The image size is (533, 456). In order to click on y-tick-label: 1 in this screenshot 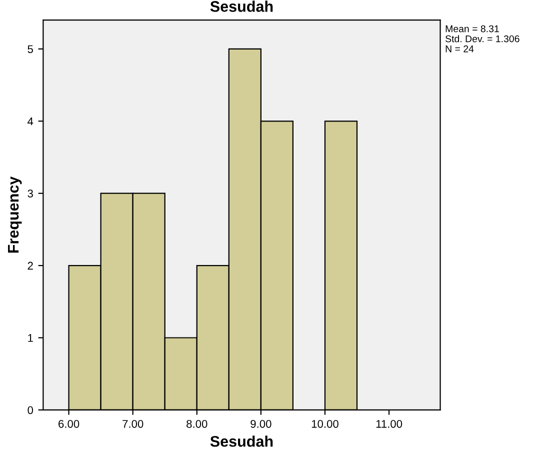, I will do `click(30, 338)`.